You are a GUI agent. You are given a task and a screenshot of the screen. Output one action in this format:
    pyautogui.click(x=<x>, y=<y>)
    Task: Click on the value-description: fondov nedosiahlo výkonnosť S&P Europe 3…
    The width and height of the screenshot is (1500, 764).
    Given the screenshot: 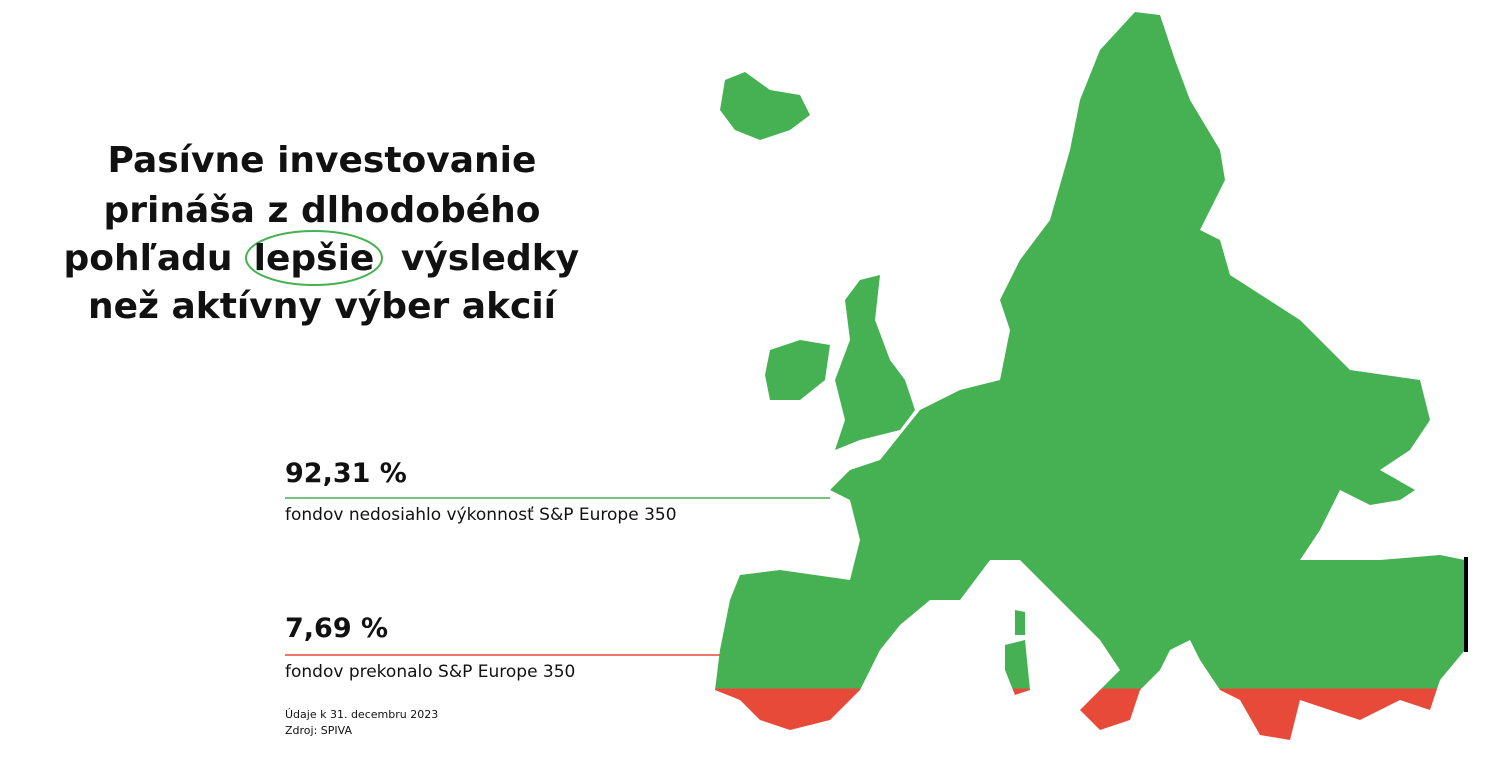 What is the action you would take?
    pyautogui.click(x=481, y=515)
    